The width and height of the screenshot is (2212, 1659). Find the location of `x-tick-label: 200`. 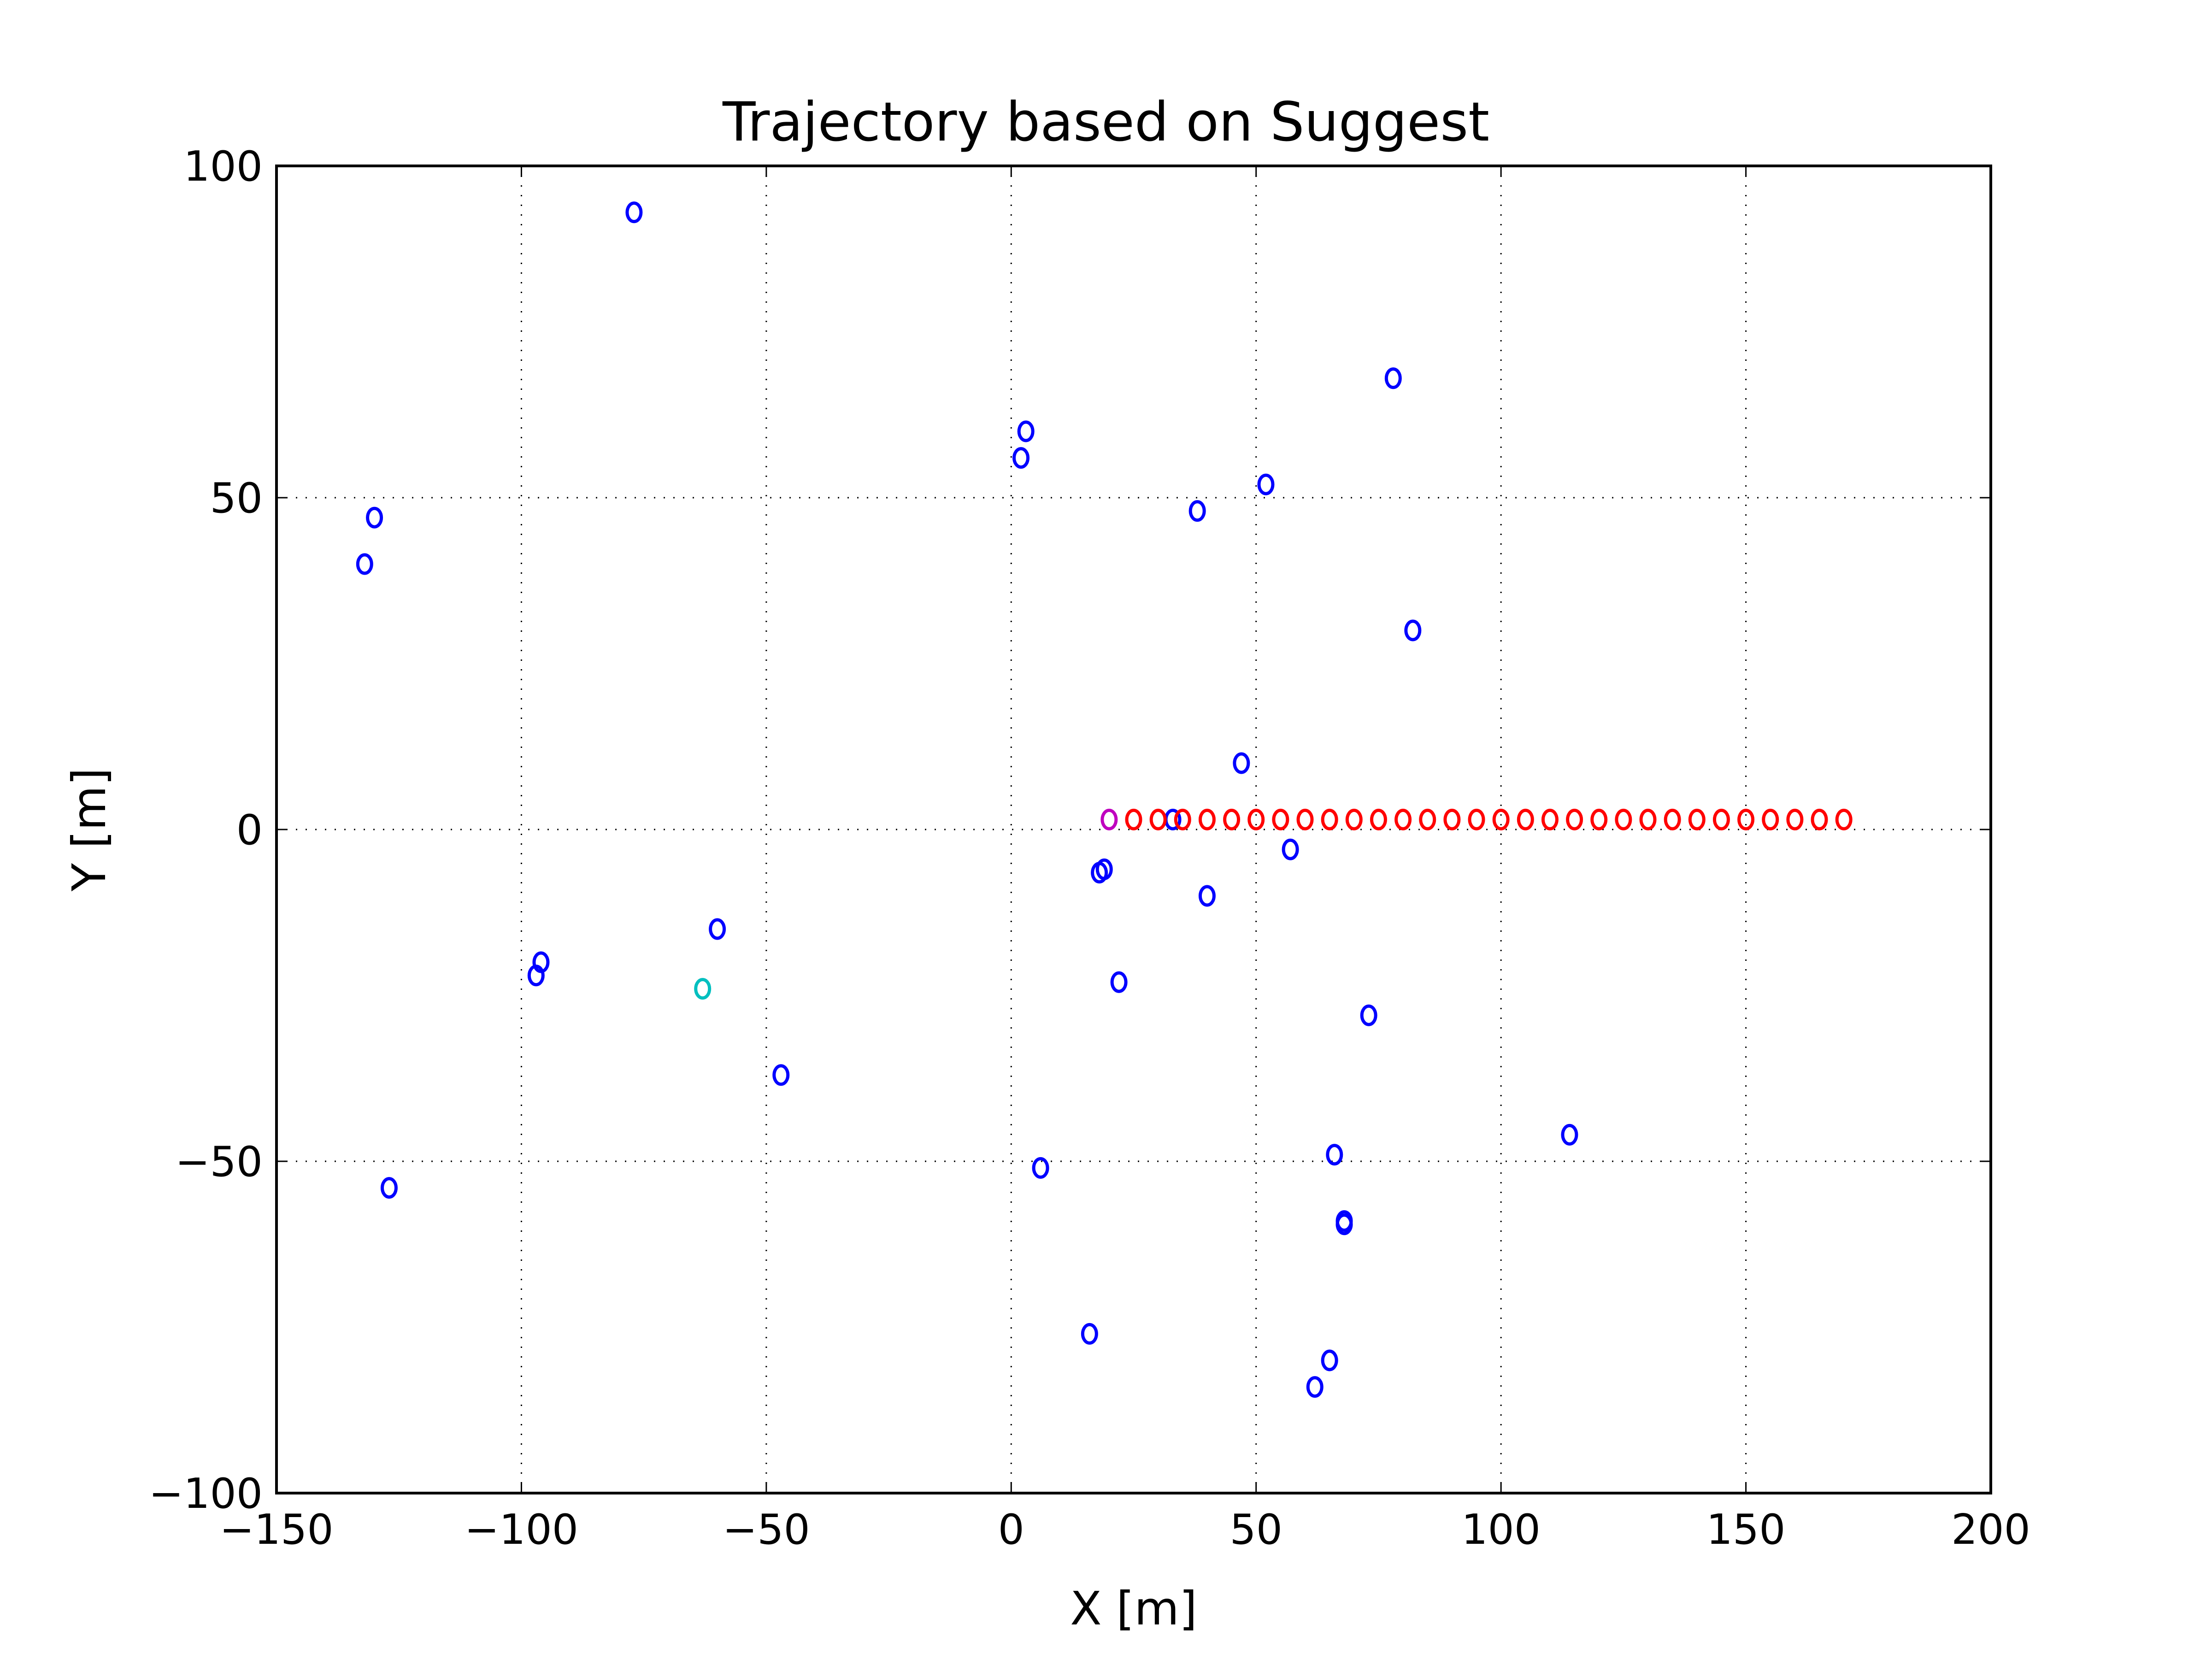

x-tick-label: 200 is located at coordinates (1990, 1530).